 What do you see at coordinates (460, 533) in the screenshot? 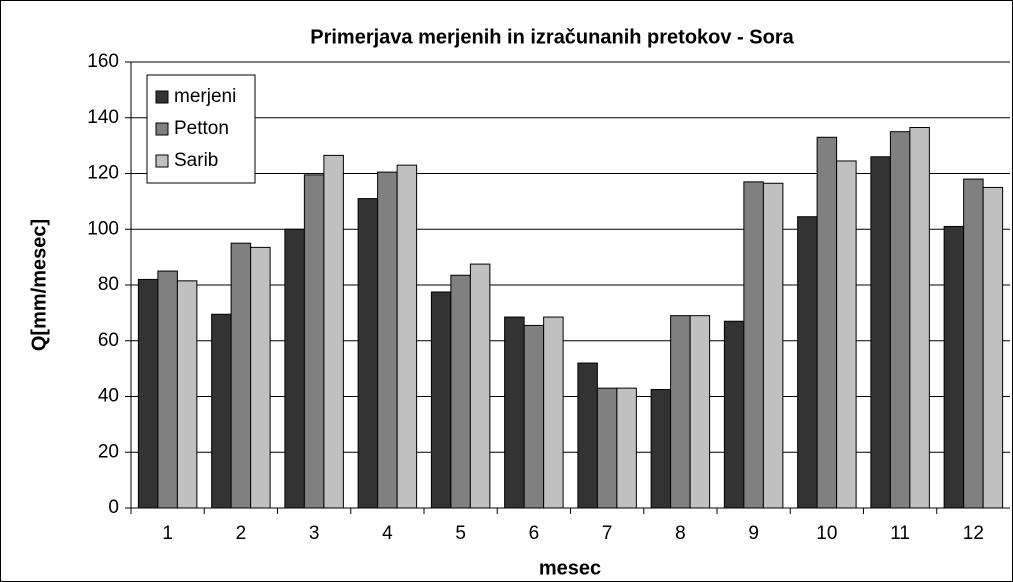
I see `x-tick-label: 5` at bounding box center [460, 533].